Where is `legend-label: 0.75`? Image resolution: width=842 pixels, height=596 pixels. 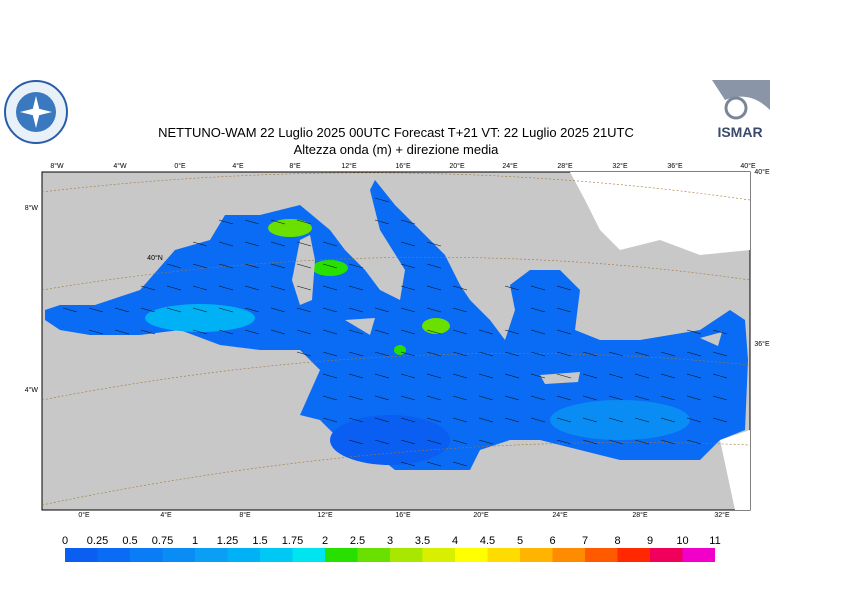
legend-label: 0.75 is located at coordinates (162, 541).